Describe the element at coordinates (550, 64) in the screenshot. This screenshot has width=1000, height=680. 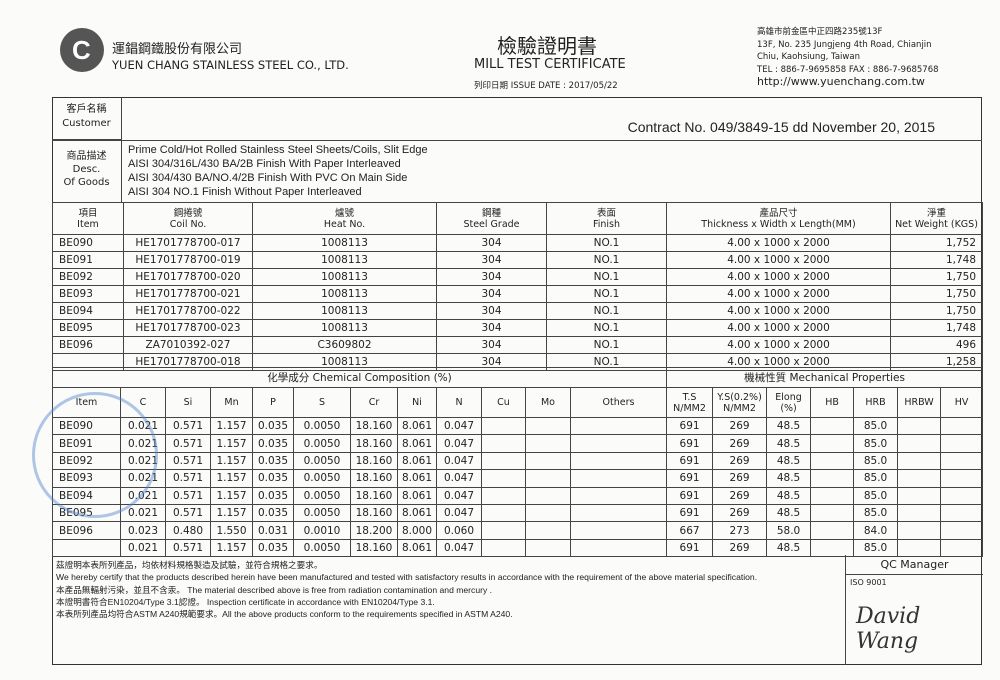
I see `title-en: MILL TEST CERTIFICATE` at that location.